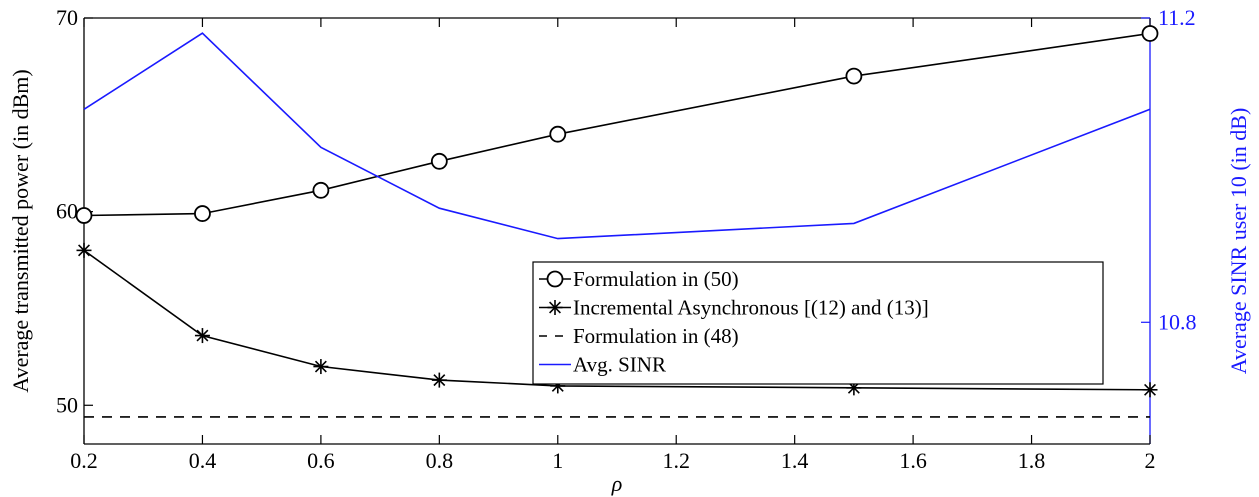 The width and height of the screenshot is (1259, 497). I want to click on x-tick-label: 0.8, so click(440, 460).